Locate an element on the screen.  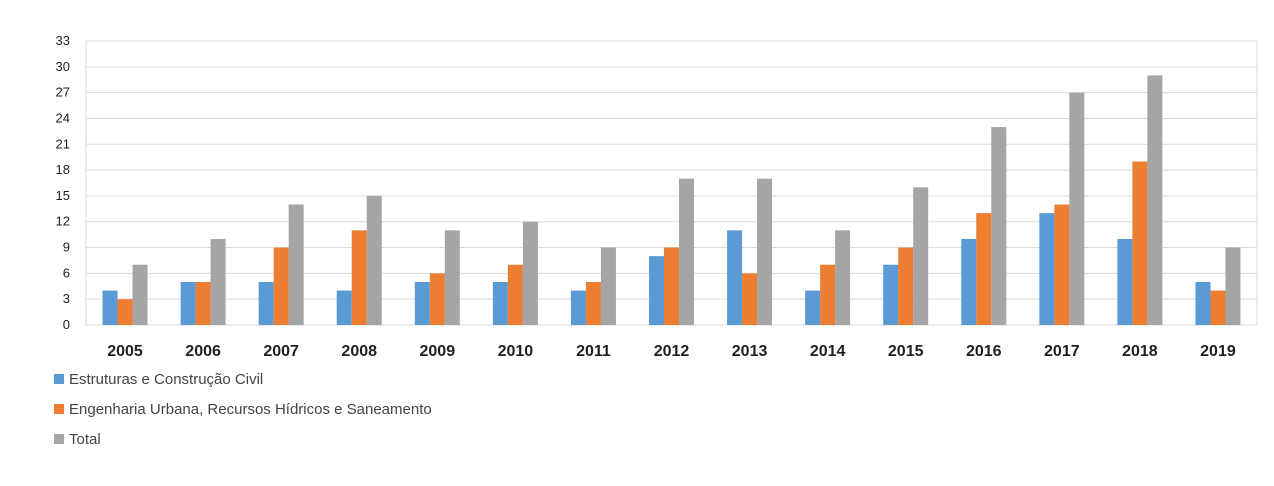
legend-item: Estruturas e Construção Civil is located at coordinates (243, 379).